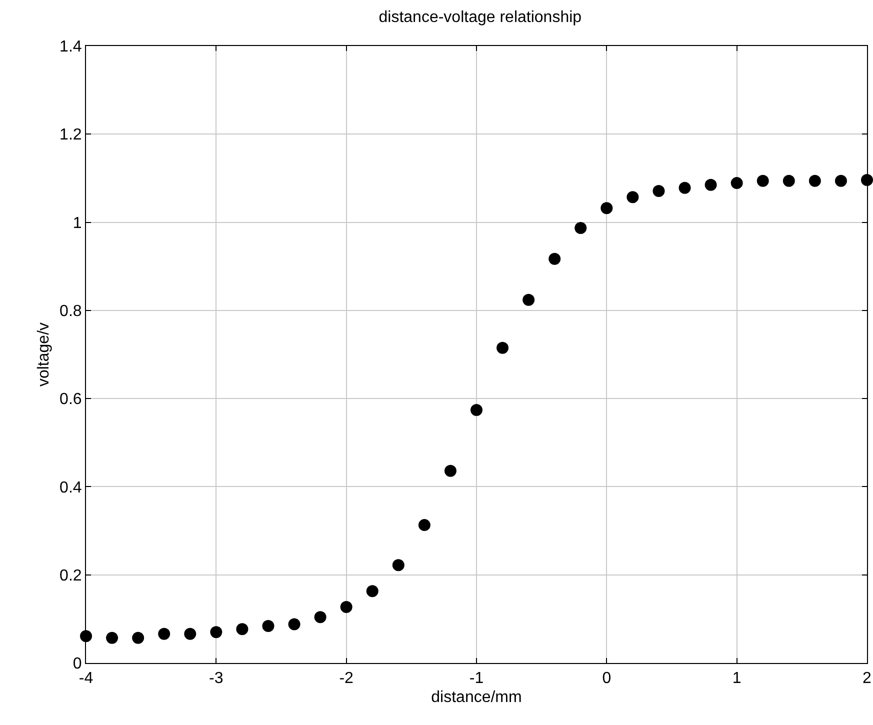 The height and width of the screenshot is (725, 873). What do you see at coordinates (476, 679) in the screenshot?
I see `x-tick-label: -1` at bounding box center [476, 679].